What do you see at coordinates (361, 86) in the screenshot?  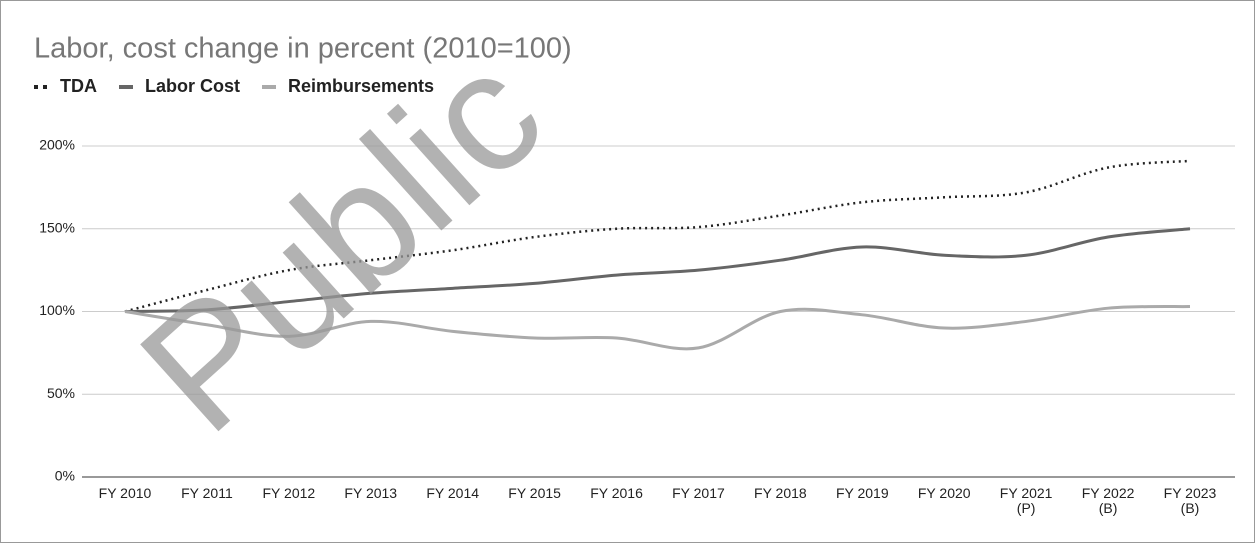 I see `legend-label: Reimbursements` at bounding box center [361, 86].